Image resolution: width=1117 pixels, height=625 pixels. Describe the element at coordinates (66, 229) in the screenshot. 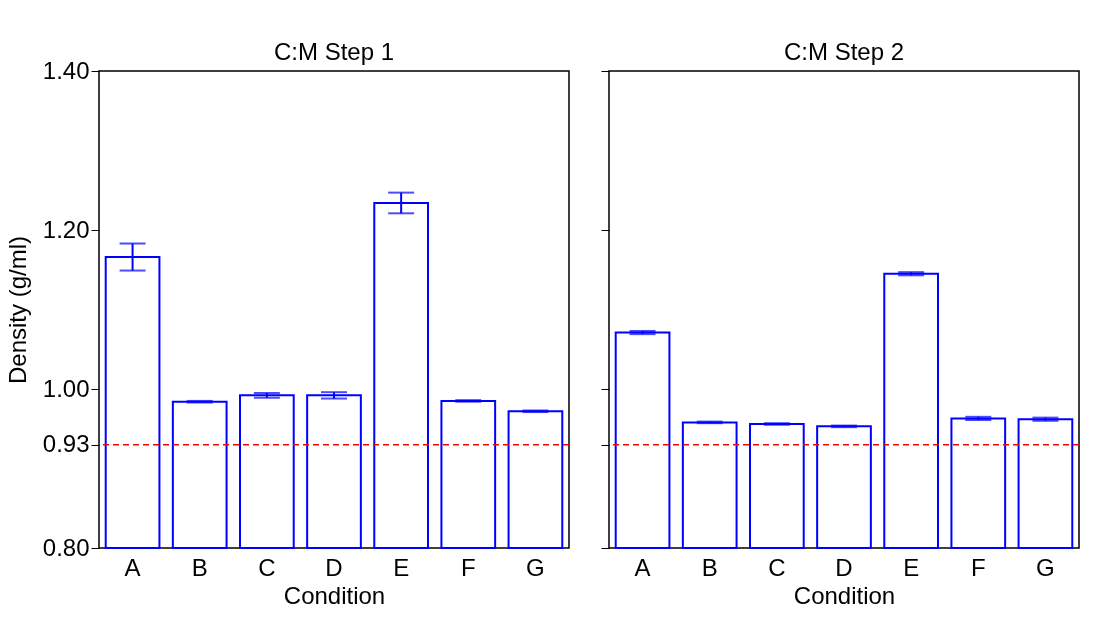

I see `y-tick-label: 1.20` at that location.